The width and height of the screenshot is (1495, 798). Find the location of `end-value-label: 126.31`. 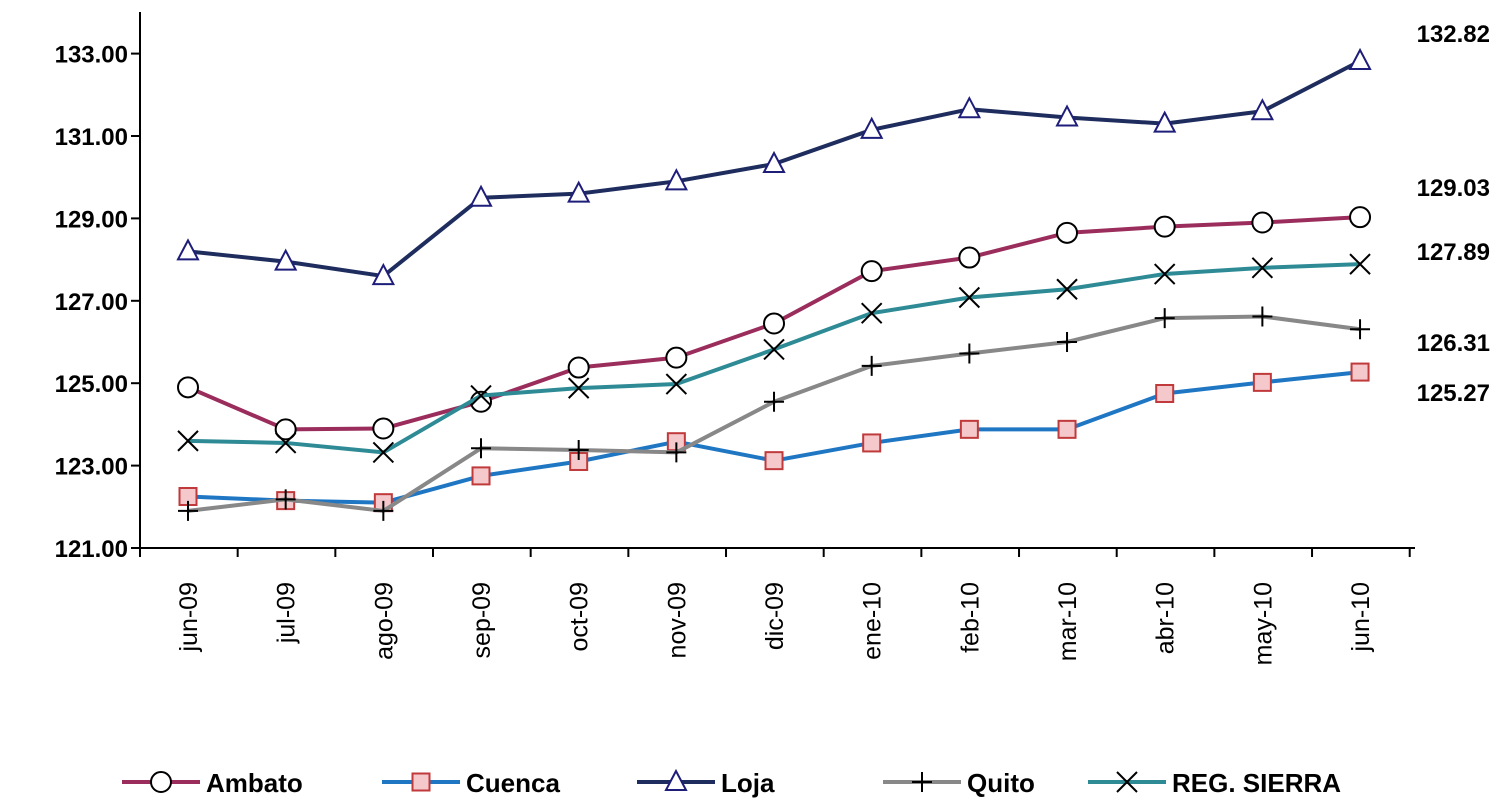

end-value-label: 126.31 is located at coordinates (1453, 343).